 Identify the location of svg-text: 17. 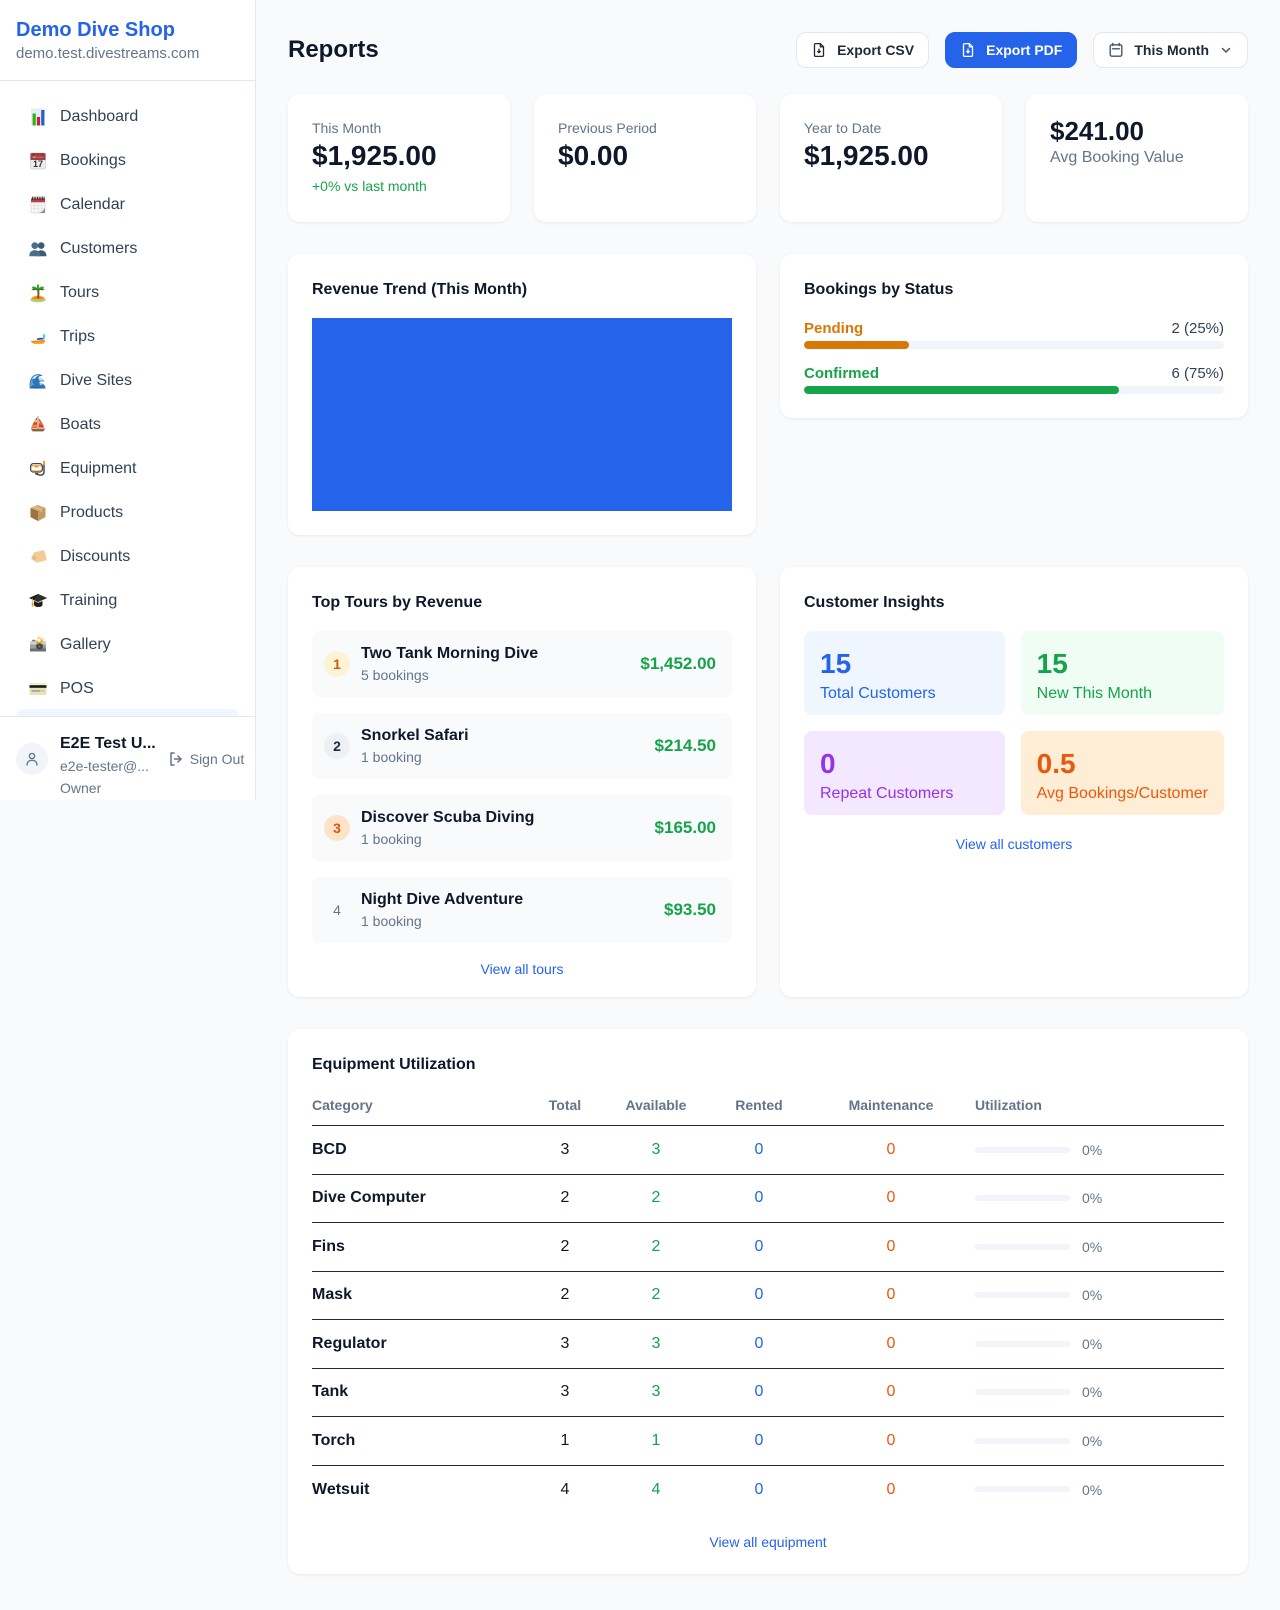
(38, 164).